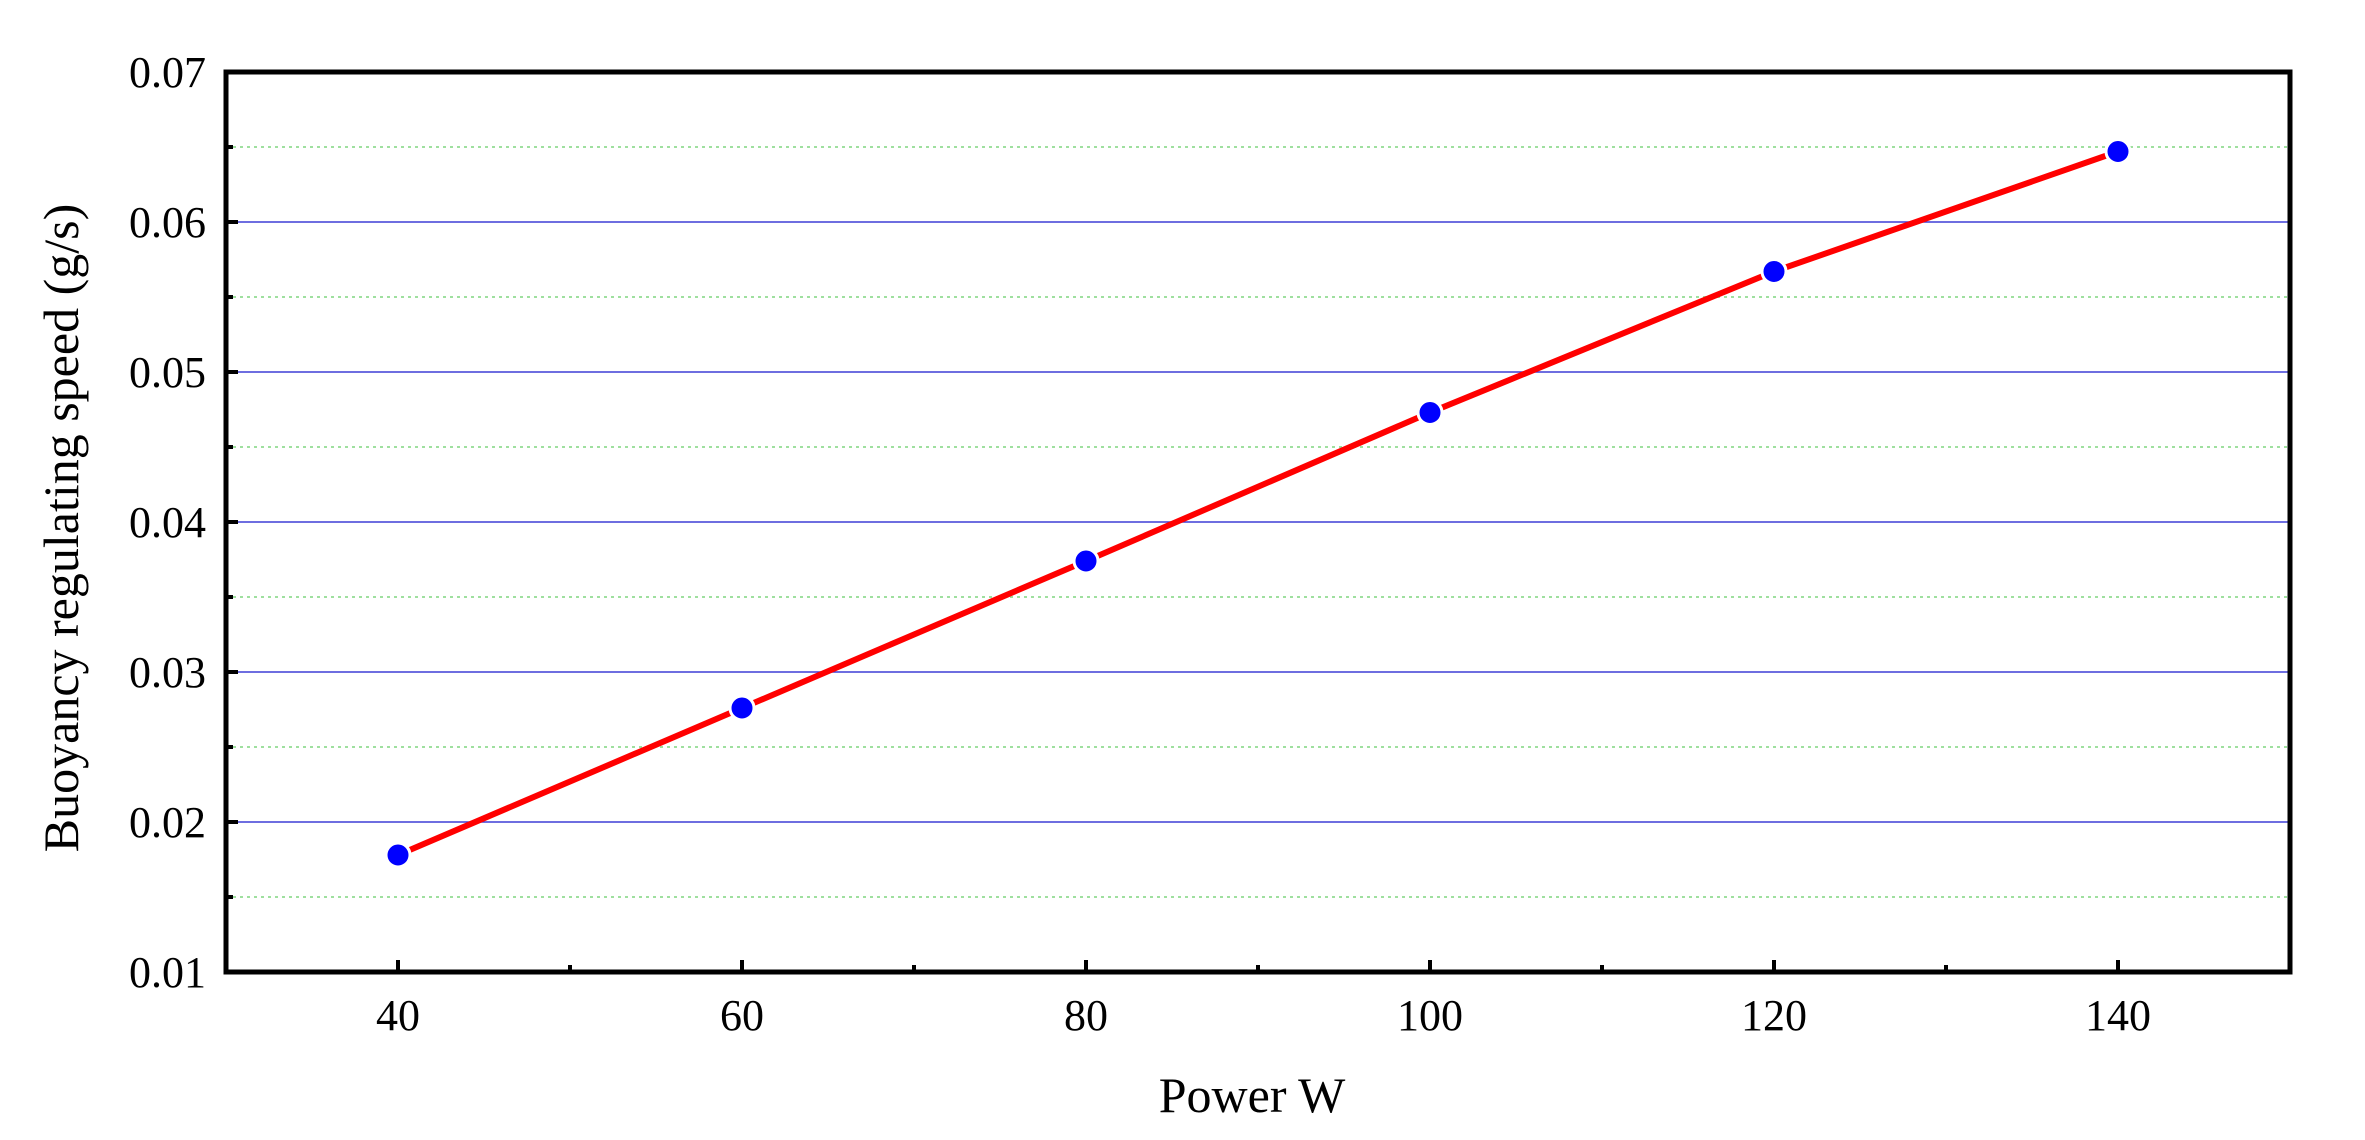 The height and width of the screenshot is (1140, 2365). I want to click on x-axis-title: Power W, so click(1252, 1095).